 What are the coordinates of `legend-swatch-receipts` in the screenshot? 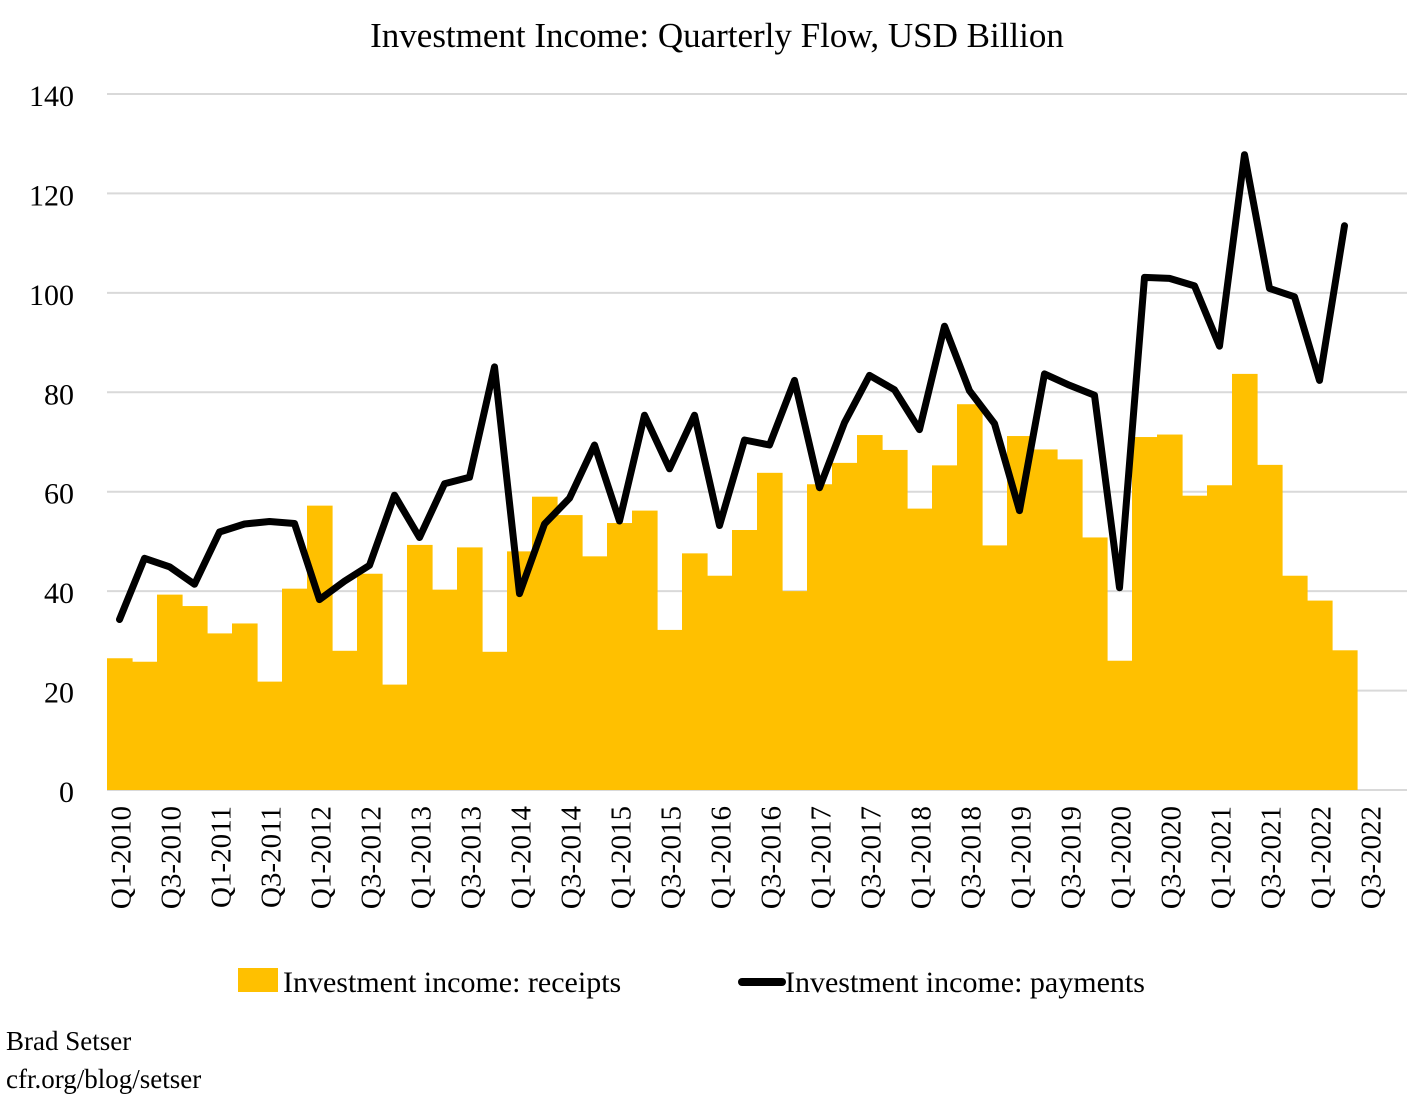 It's located at (258, 980).